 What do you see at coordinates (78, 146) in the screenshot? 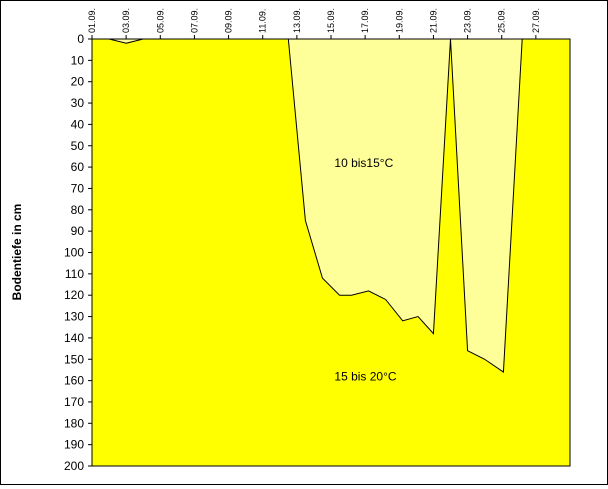
I see `y-tick-label: 50` at bounding box center [78, 146].